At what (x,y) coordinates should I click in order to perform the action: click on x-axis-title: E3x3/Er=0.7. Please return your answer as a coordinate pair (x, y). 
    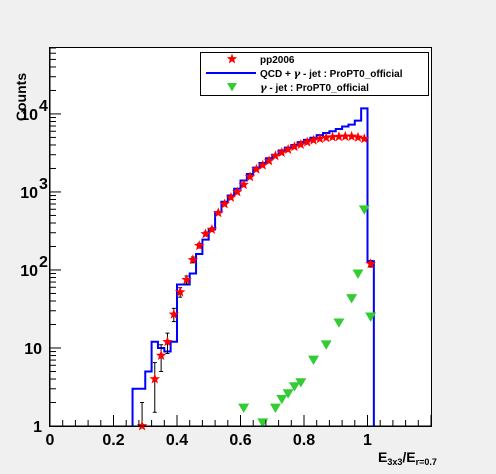
    Looking at the image, I should click on (407, 458).